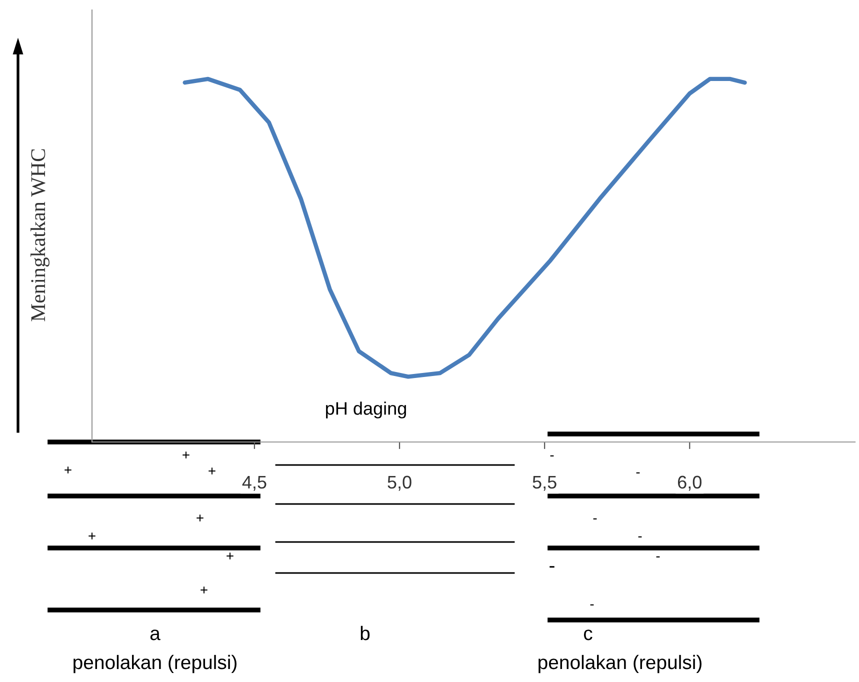 The height and width of the screenshot is (682, 859). Describe the element at coordinates (544, 483) in the screenshot. I see `x-tick-label: 5,5` at that location.